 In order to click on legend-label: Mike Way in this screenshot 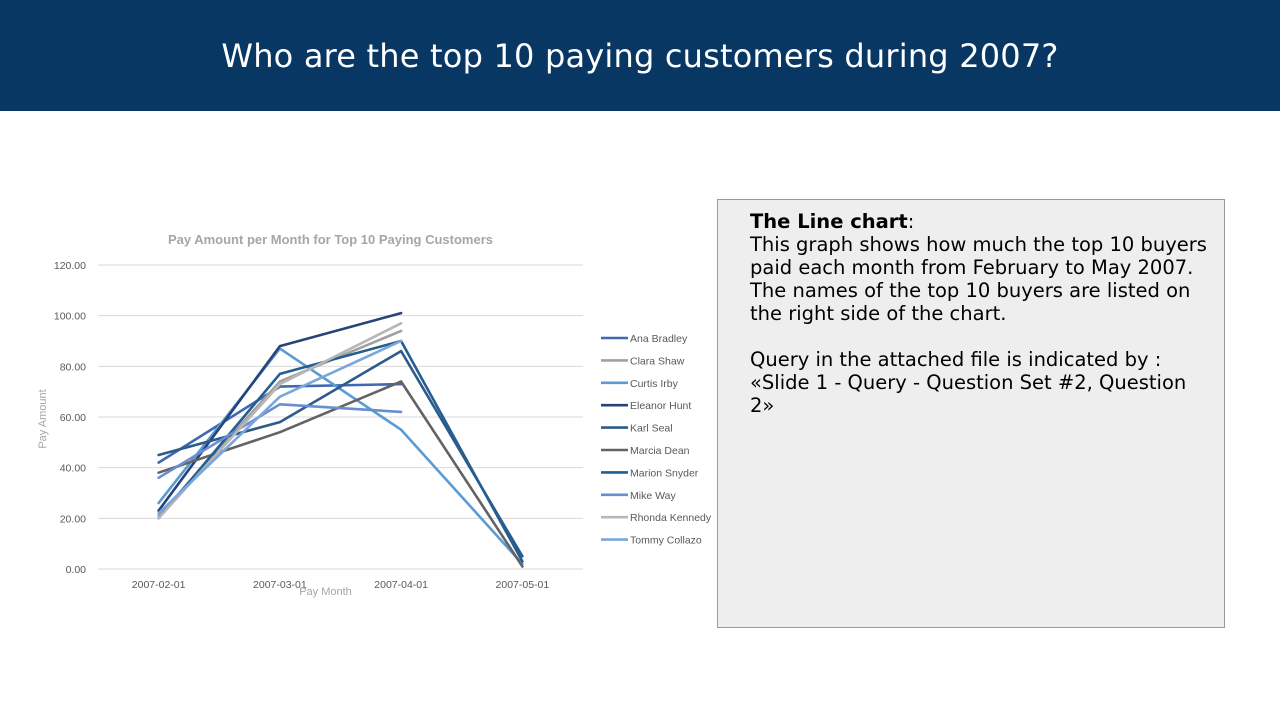, I will do `click(653, 496)`.